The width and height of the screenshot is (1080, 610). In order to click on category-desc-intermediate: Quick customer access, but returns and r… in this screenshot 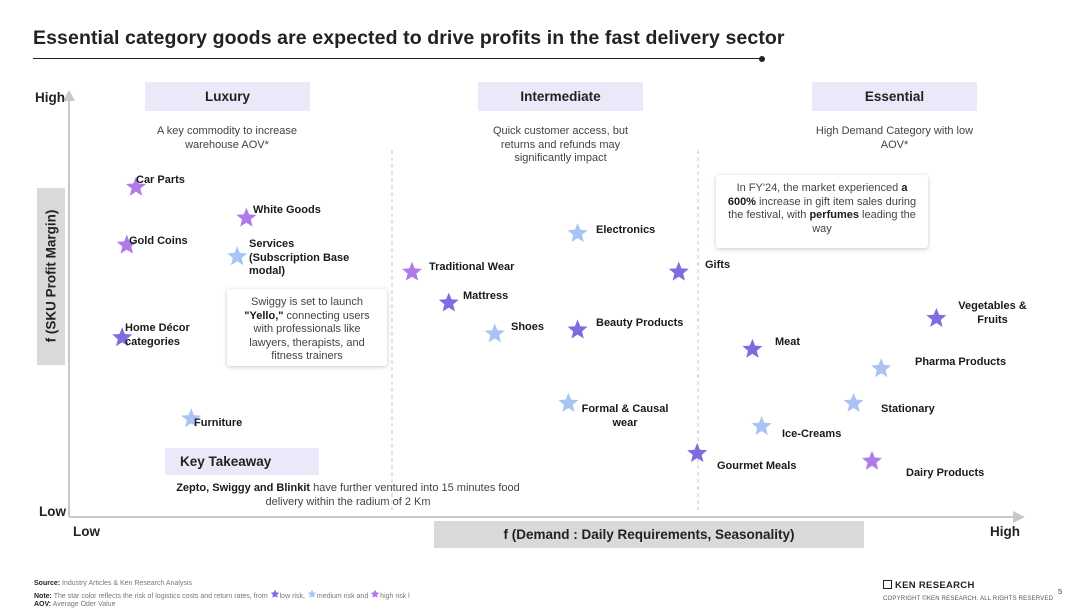, I will do `click(560, 144)`.